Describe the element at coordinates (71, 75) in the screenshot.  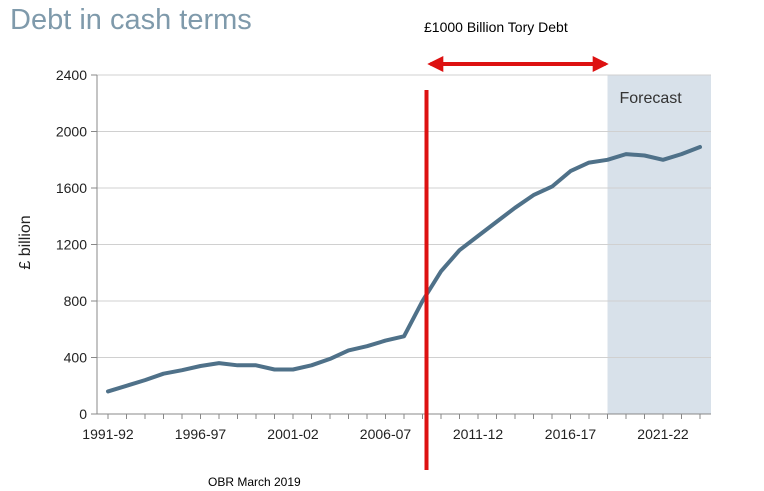
I see `y-tick-label: 2400` at that location.